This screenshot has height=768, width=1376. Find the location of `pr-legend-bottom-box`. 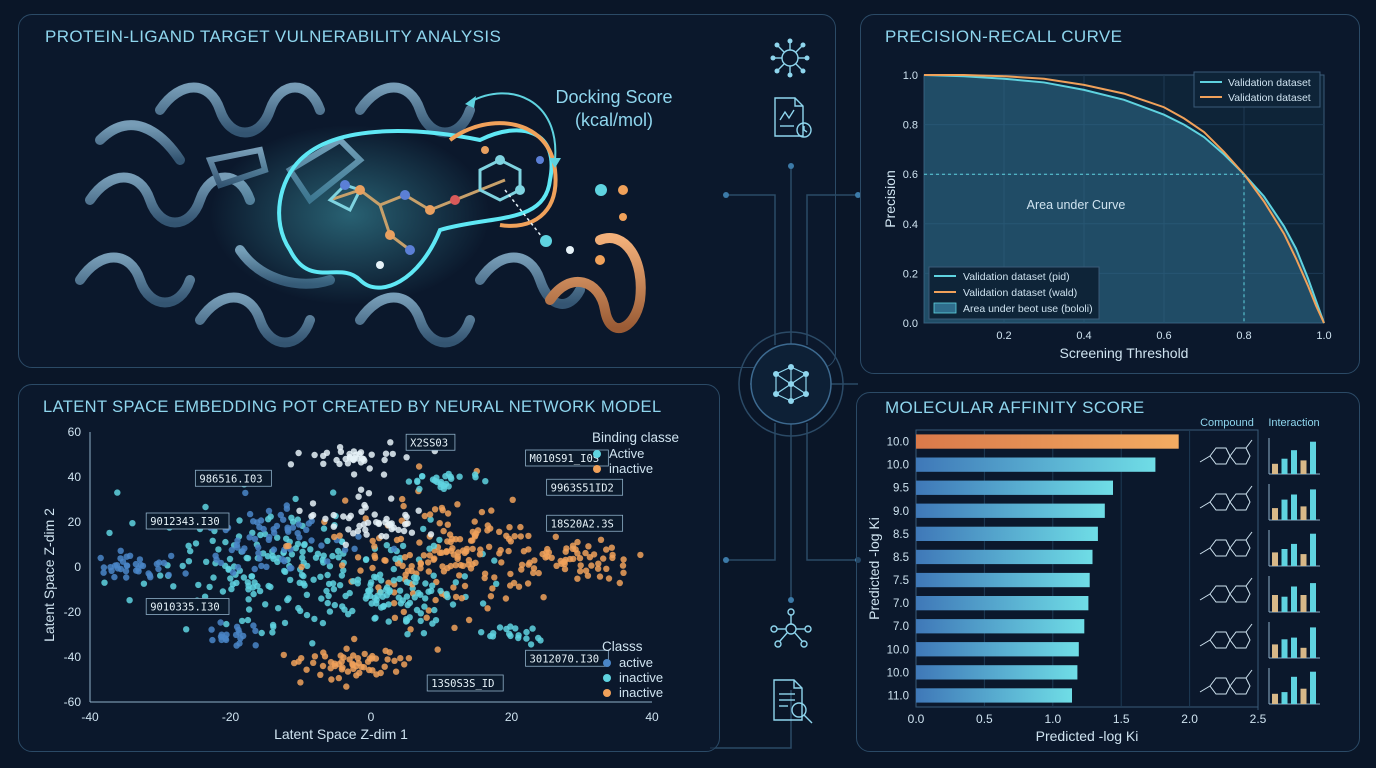

pr-legend-bottom-box is located at coordinates (1014, 293).